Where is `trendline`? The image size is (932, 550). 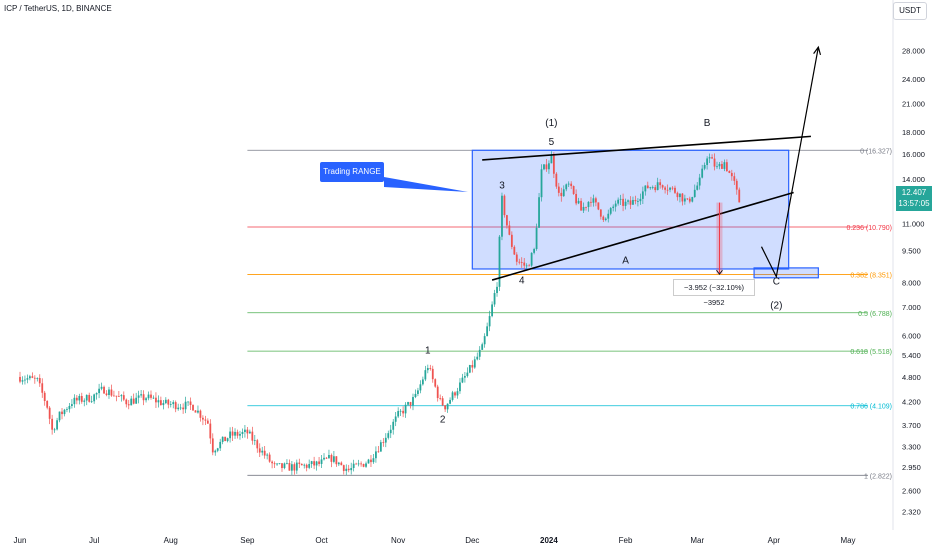
trendline is located at coordinates (642, 236).